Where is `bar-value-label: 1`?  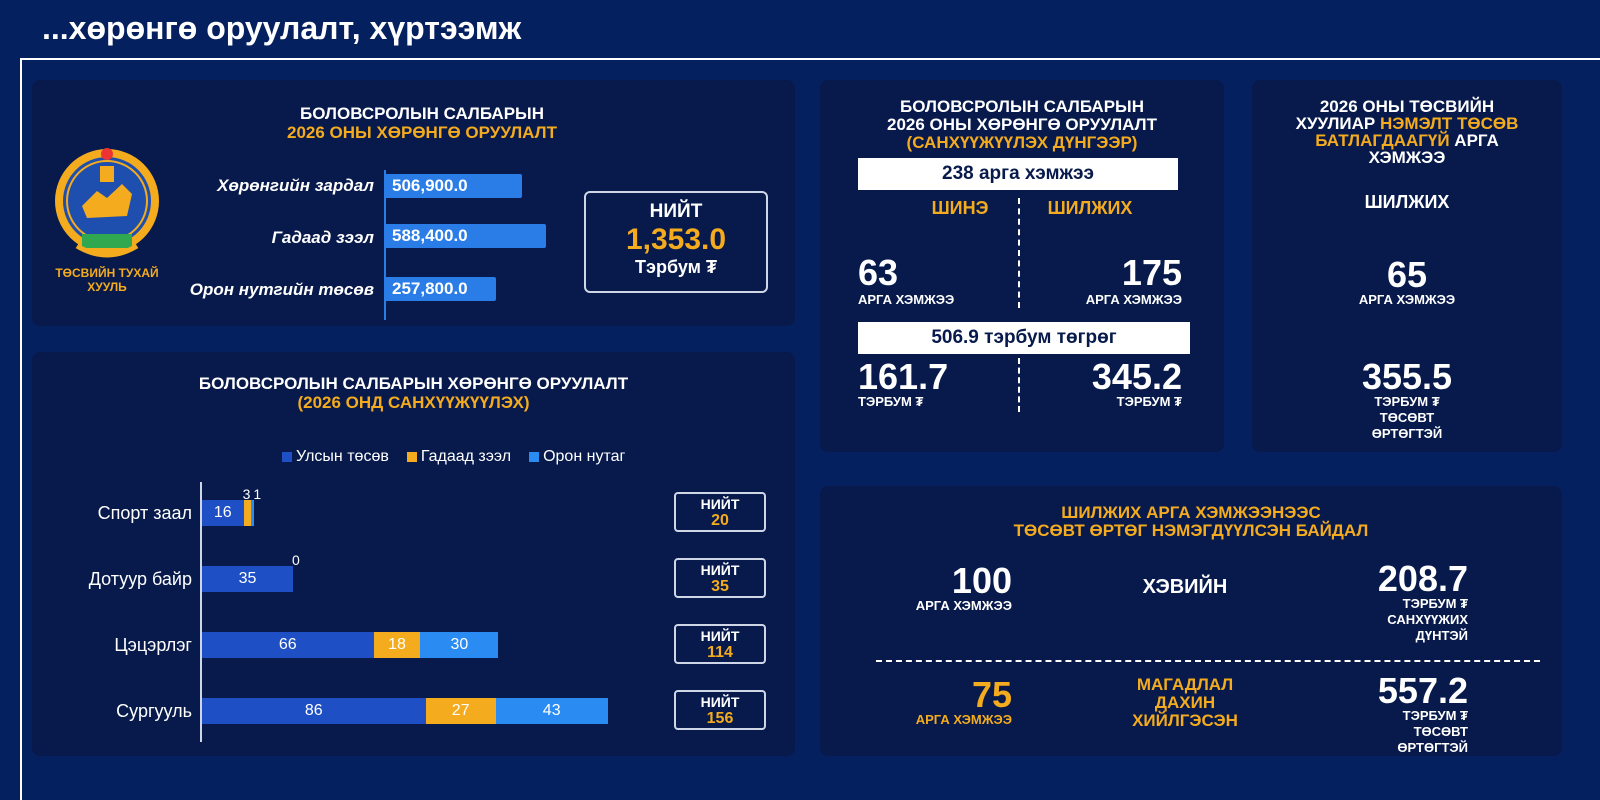
bar-value-label: 1 is located at coordinates (257, 494).